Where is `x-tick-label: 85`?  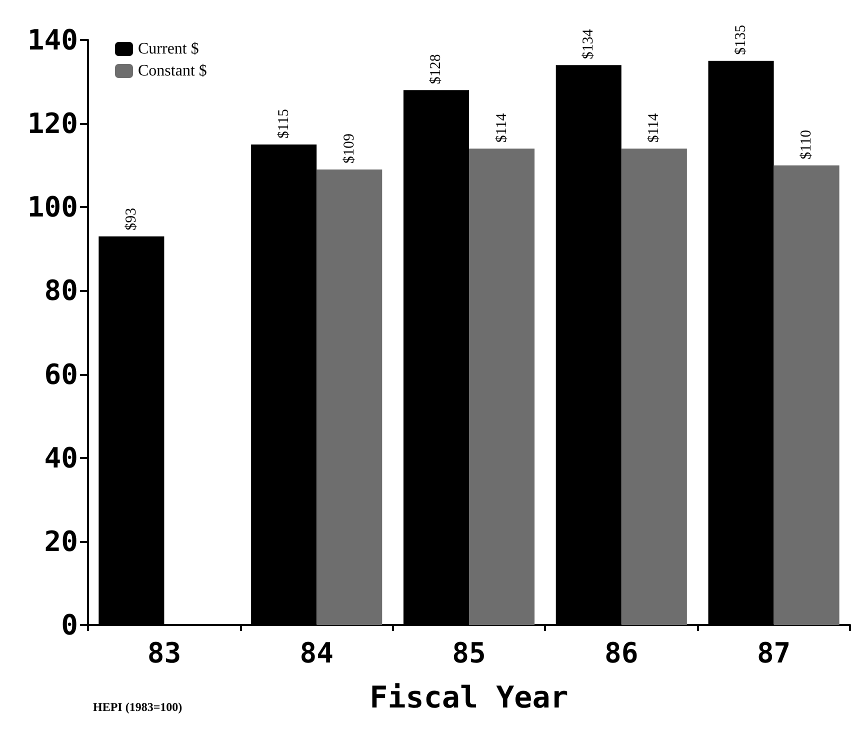 x-tick-label: 85 is located at coordinates (469, 653).